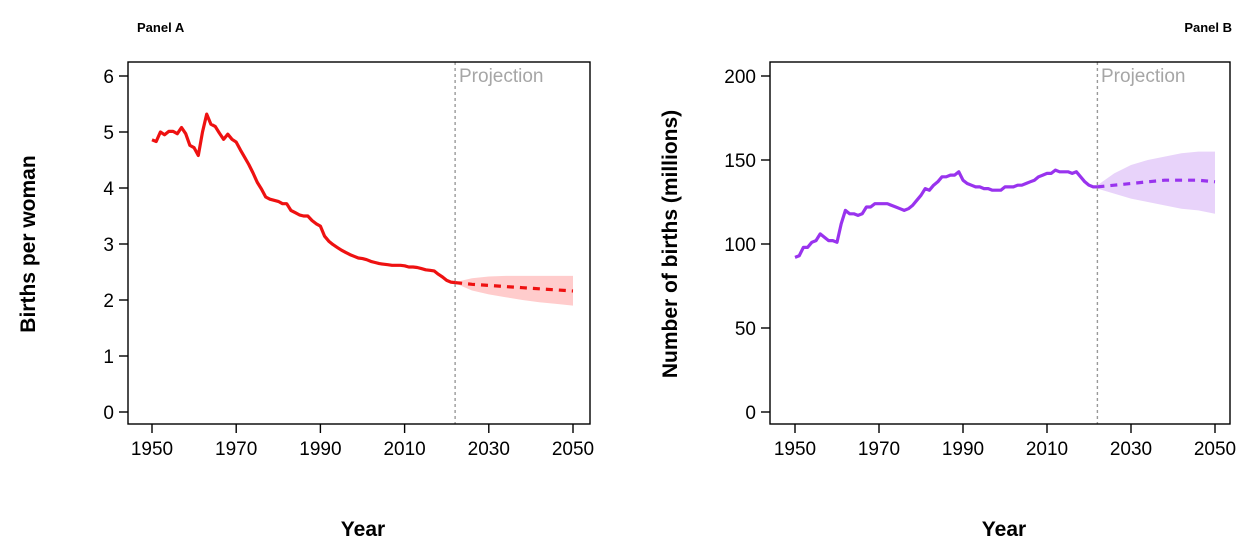 Image resolution: width=1245 pixels, height=542 pixels. What do you see at coordinates (1208, 27) in the screenshot?
I see `panel-b-label: Panel B` at bounding box center [1208, 27].